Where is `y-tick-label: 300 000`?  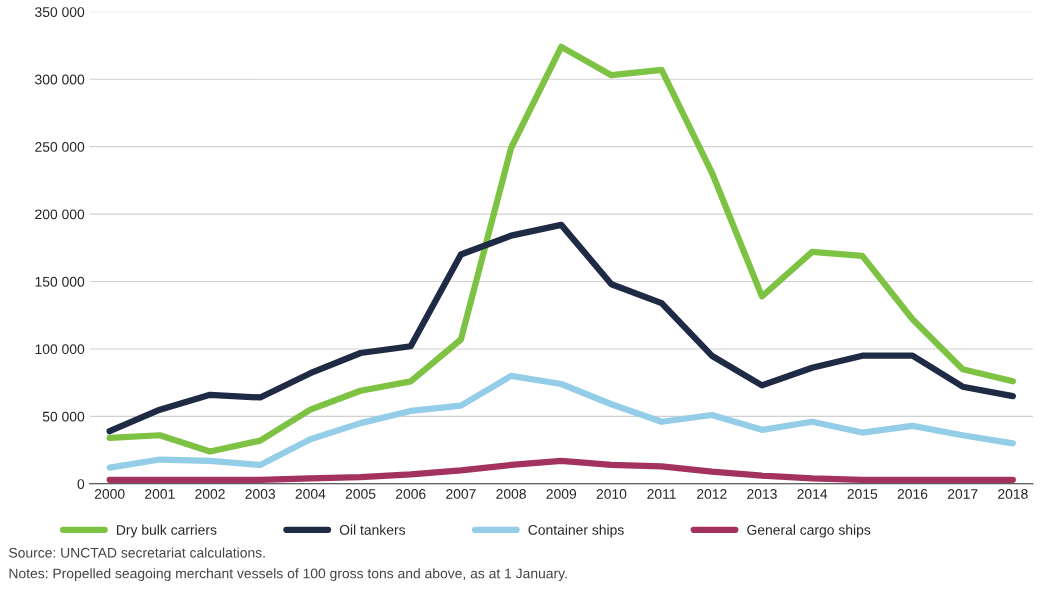
y-tick-label: 300 000 is located at coordinates (60, 79).